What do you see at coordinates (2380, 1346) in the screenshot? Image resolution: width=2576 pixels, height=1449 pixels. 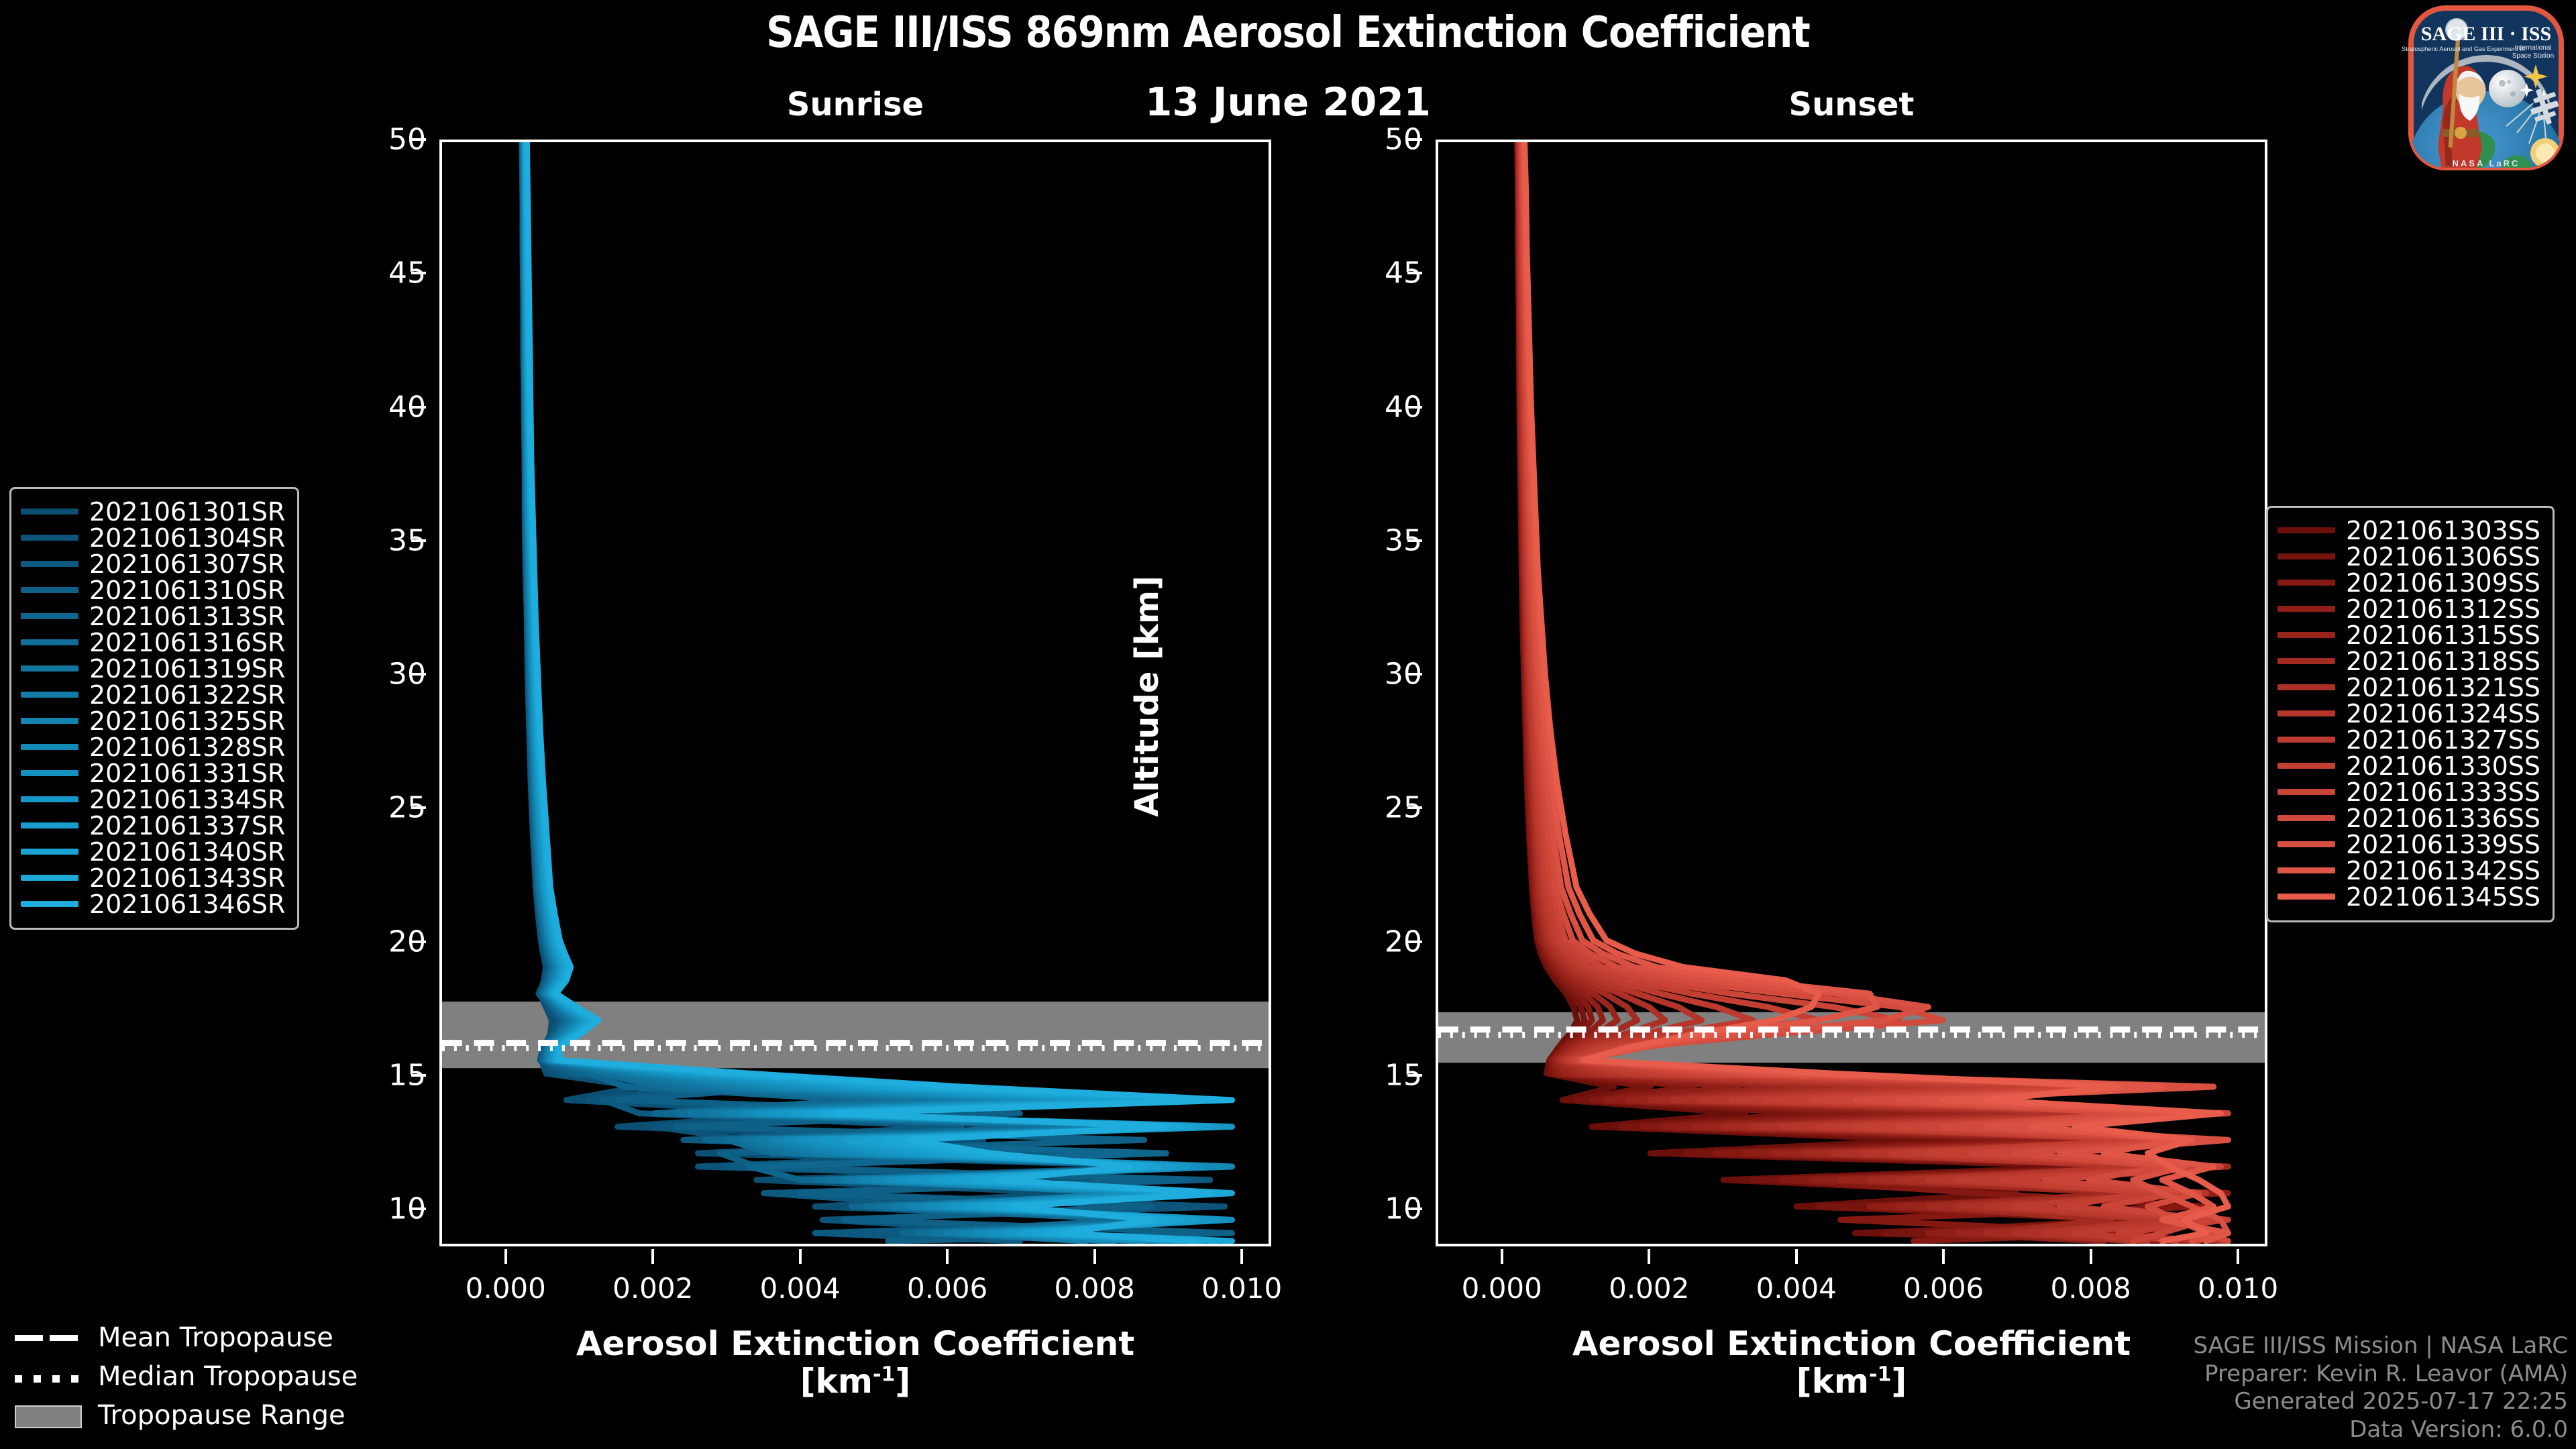 I see `footer-line-mission: SAGE III/ISS Mission | NASA LaRC` at bounding box center [2380, 1346].